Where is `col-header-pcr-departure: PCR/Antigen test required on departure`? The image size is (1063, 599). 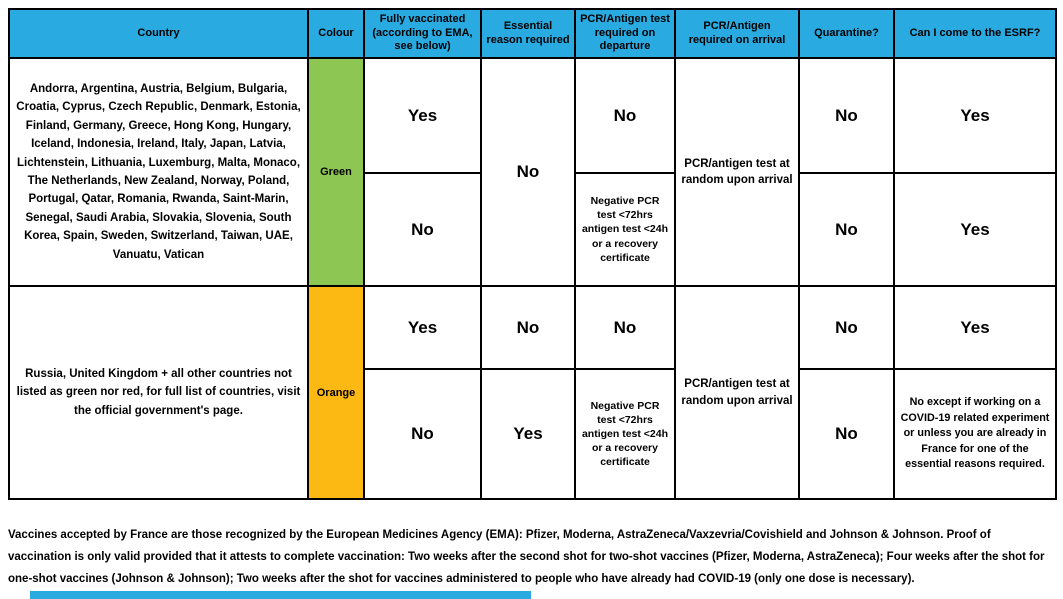
col-header-pcr-departure: PCR/Antigen test required on departure is located at coordinates (625, 33).